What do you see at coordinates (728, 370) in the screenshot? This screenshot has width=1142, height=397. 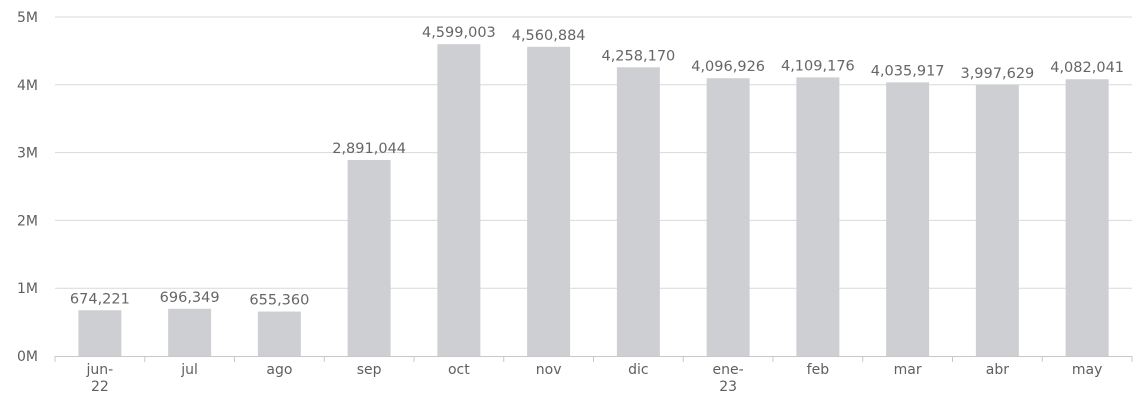 I see `x-tick-label: ene-` at bounding box center [728, 370].